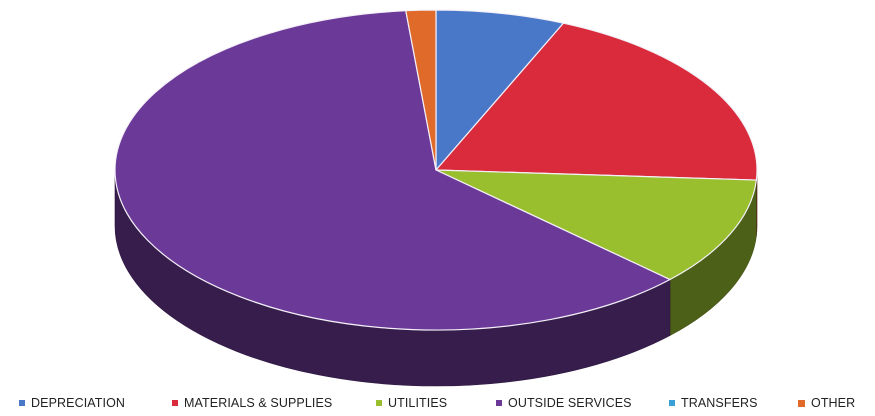 Image resolution: width=875 pixels, height=416 pixels. What do you see at coordinates (258, 403) in the screenshot?
I see `legend-label-materials-supplies: MATERIALS & SUPPLIES` at bounding box center [258, 403].